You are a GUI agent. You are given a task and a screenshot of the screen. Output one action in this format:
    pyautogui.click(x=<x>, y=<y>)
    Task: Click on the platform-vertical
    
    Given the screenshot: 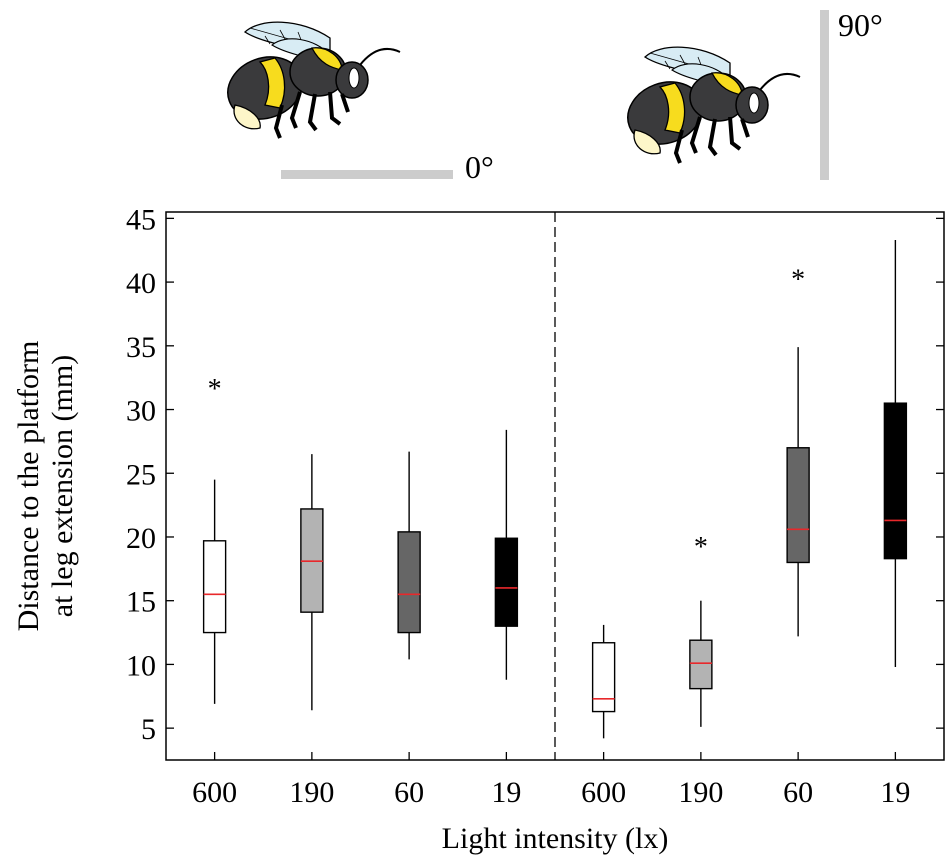 What is the action you would take?
    pyautogui.click(x=824, y=95)
    